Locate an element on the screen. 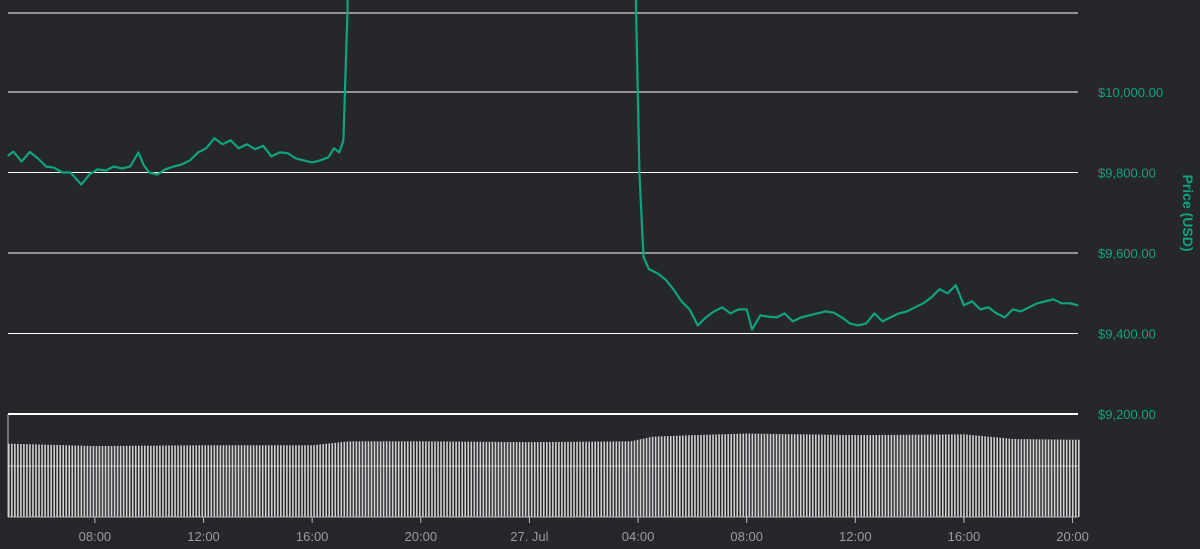 The image size is (1200, 549). x-tick-label: 12:00 is located at coordinates (203, 536).